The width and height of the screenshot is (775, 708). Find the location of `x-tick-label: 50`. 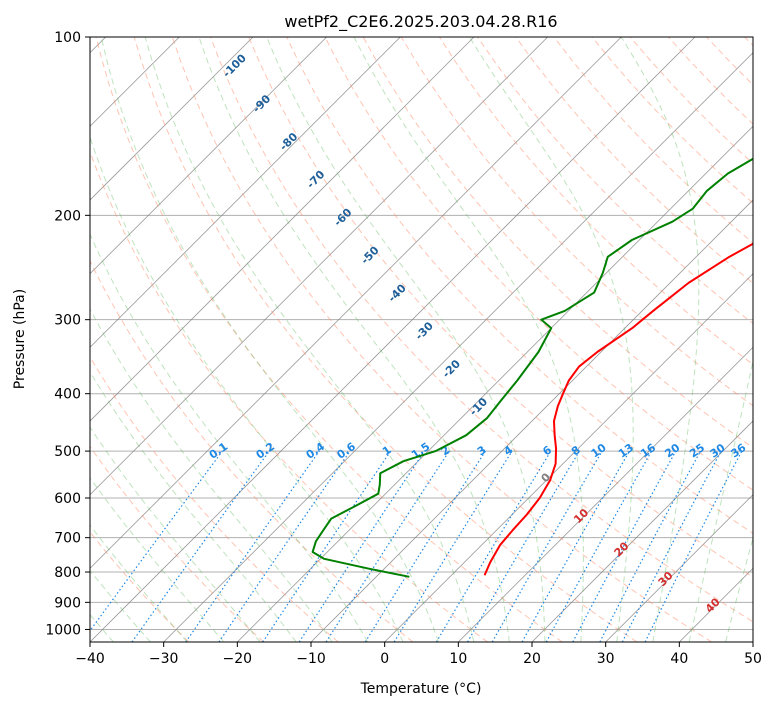

x-tick-label: 50 is located at coordinates (753, 659).